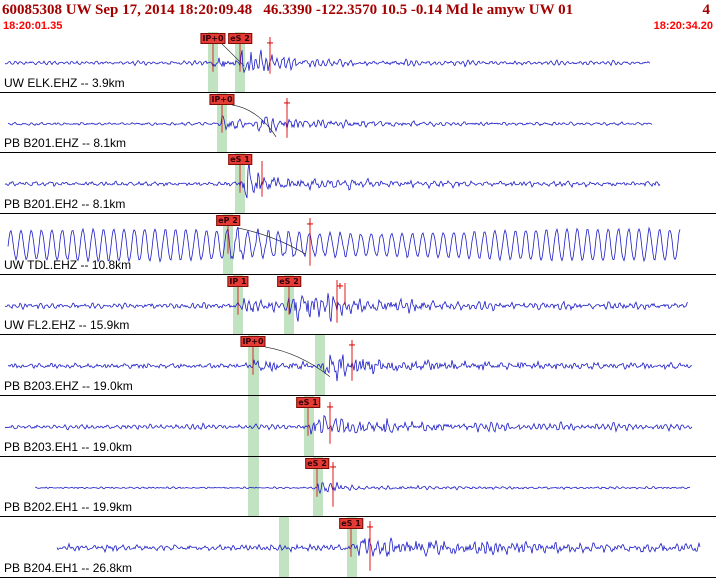  What do you see at coordinates (65, 204) in the screenshot?
I see `trace-label: PB B201.EH2 -- 8.1km` at bounding box center [65, 204].